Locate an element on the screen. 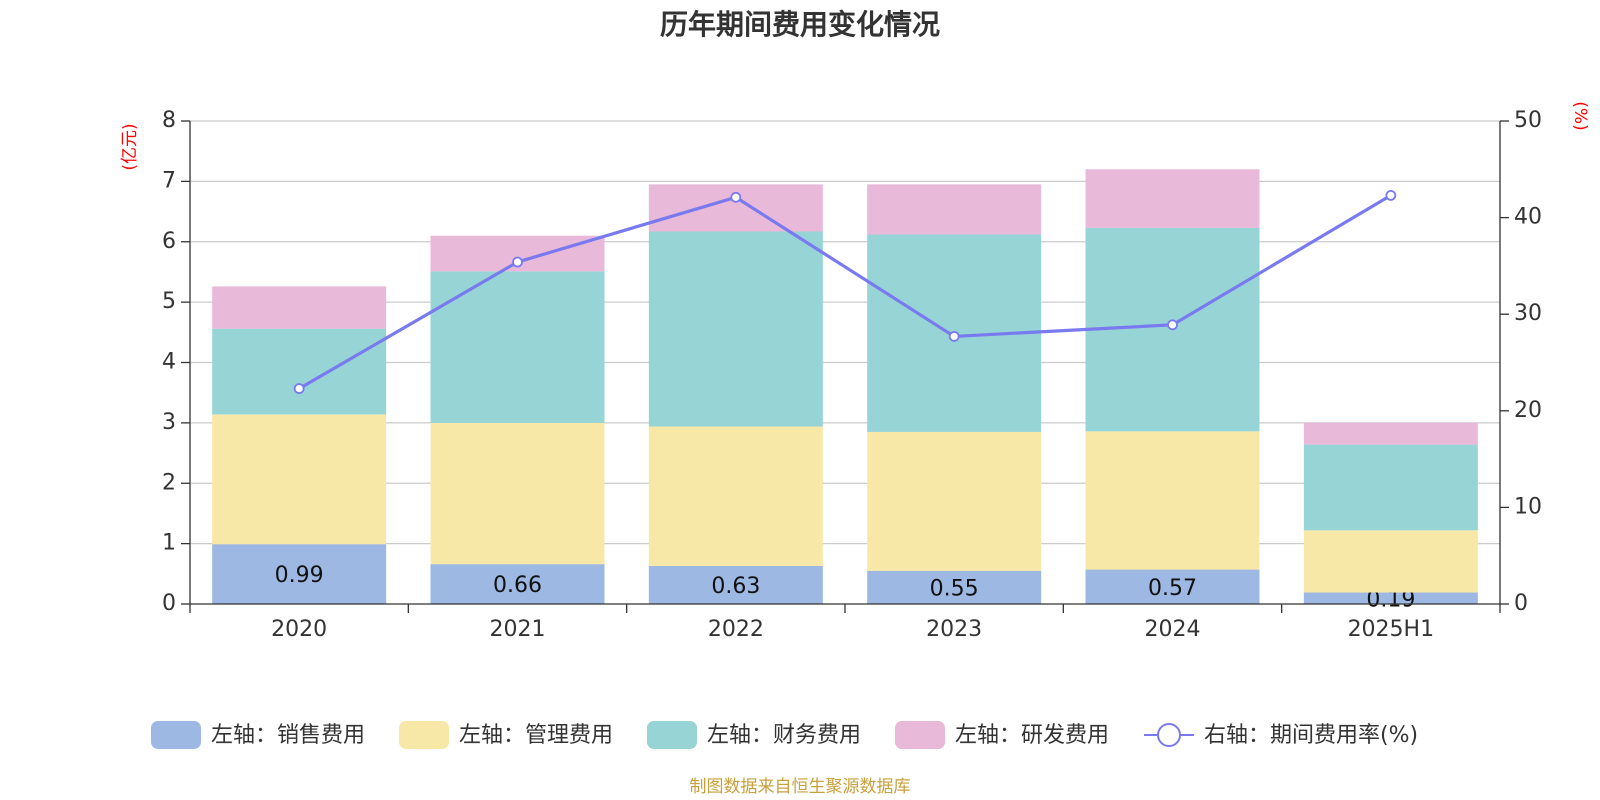  right-axis-unit: (%) is located at coordinates (1580, 115).